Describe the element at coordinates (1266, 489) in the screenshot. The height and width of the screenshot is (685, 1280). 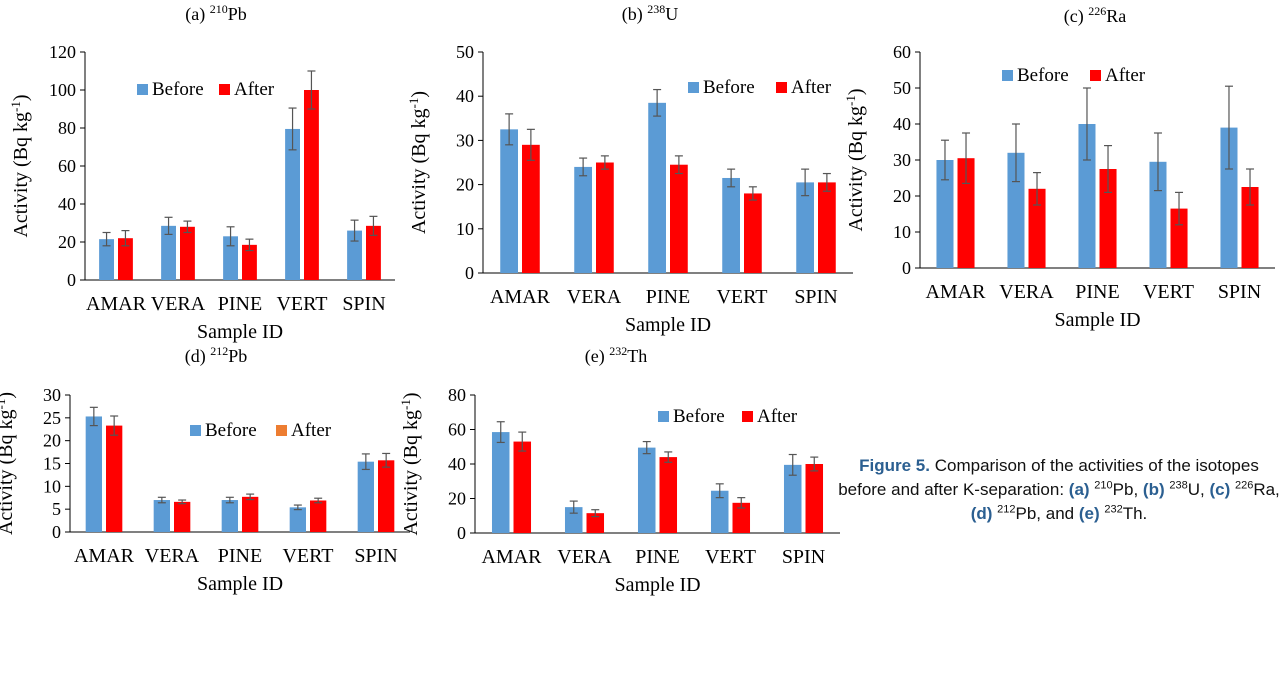
I see `caption-iso-c: Ra,` at that location.